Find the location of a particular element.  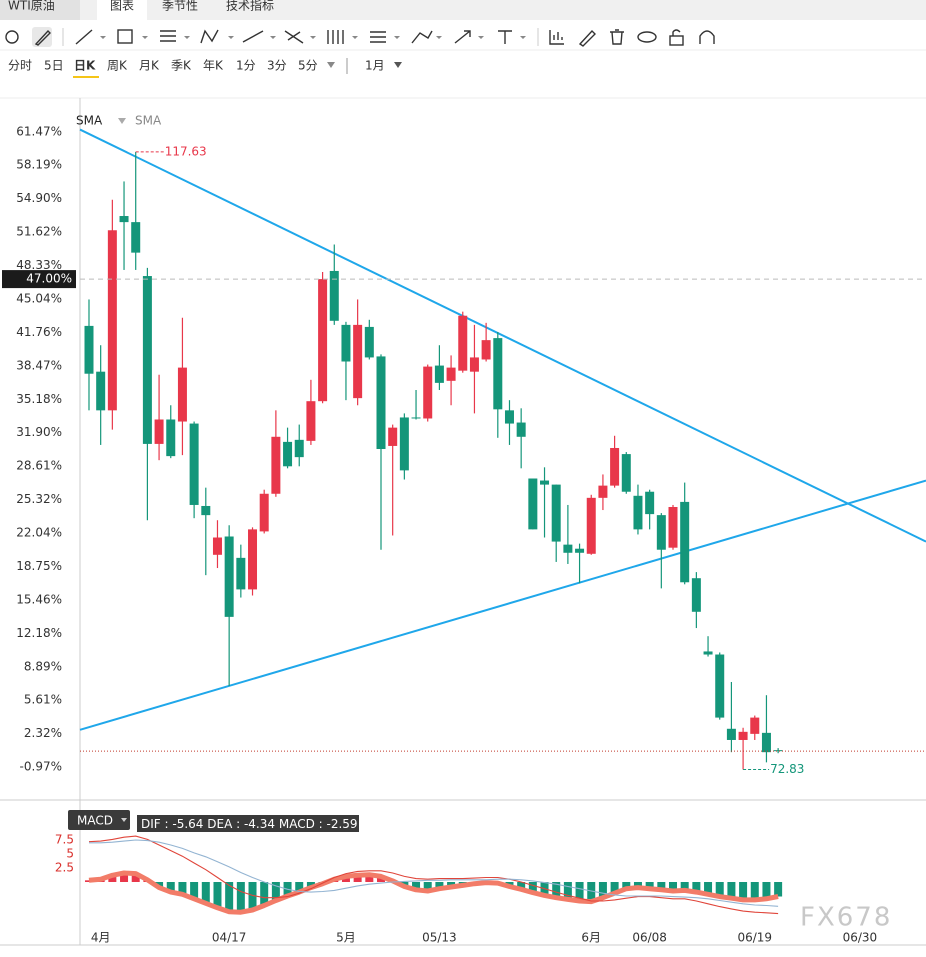

range-selector: 1月 is located at coordinates (375, 66).